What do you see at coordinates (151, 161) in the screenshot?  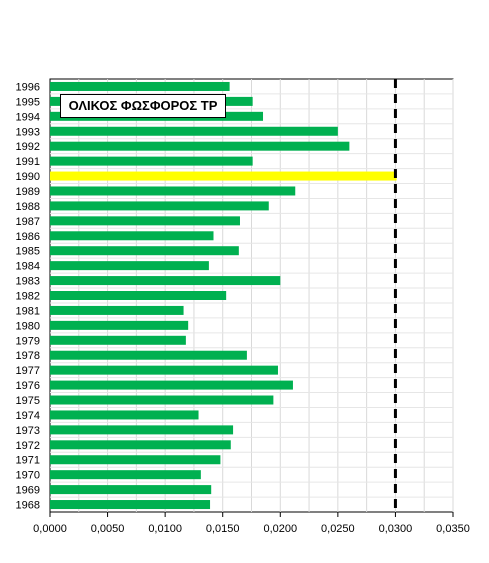 I see `bar-1991` at bounding box center [151, 161].